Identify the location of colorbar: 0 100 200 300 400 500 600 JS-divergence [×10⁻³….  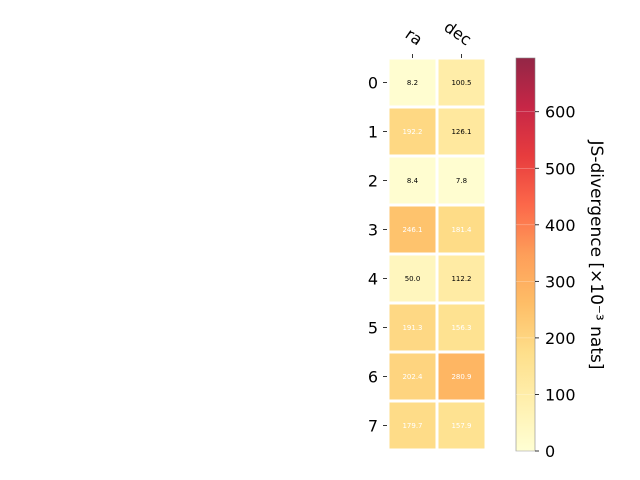
(560, 259).